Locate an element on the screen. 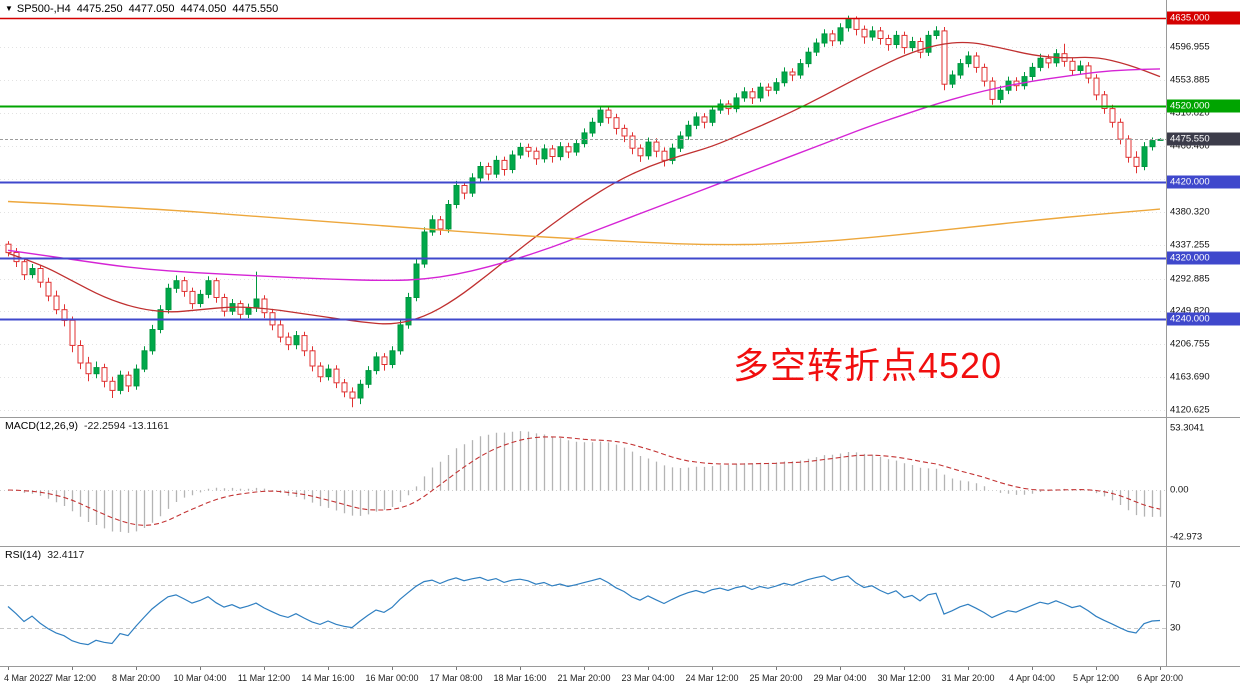  rsi-name: RSI(14) is located at coordinates (23, 555).